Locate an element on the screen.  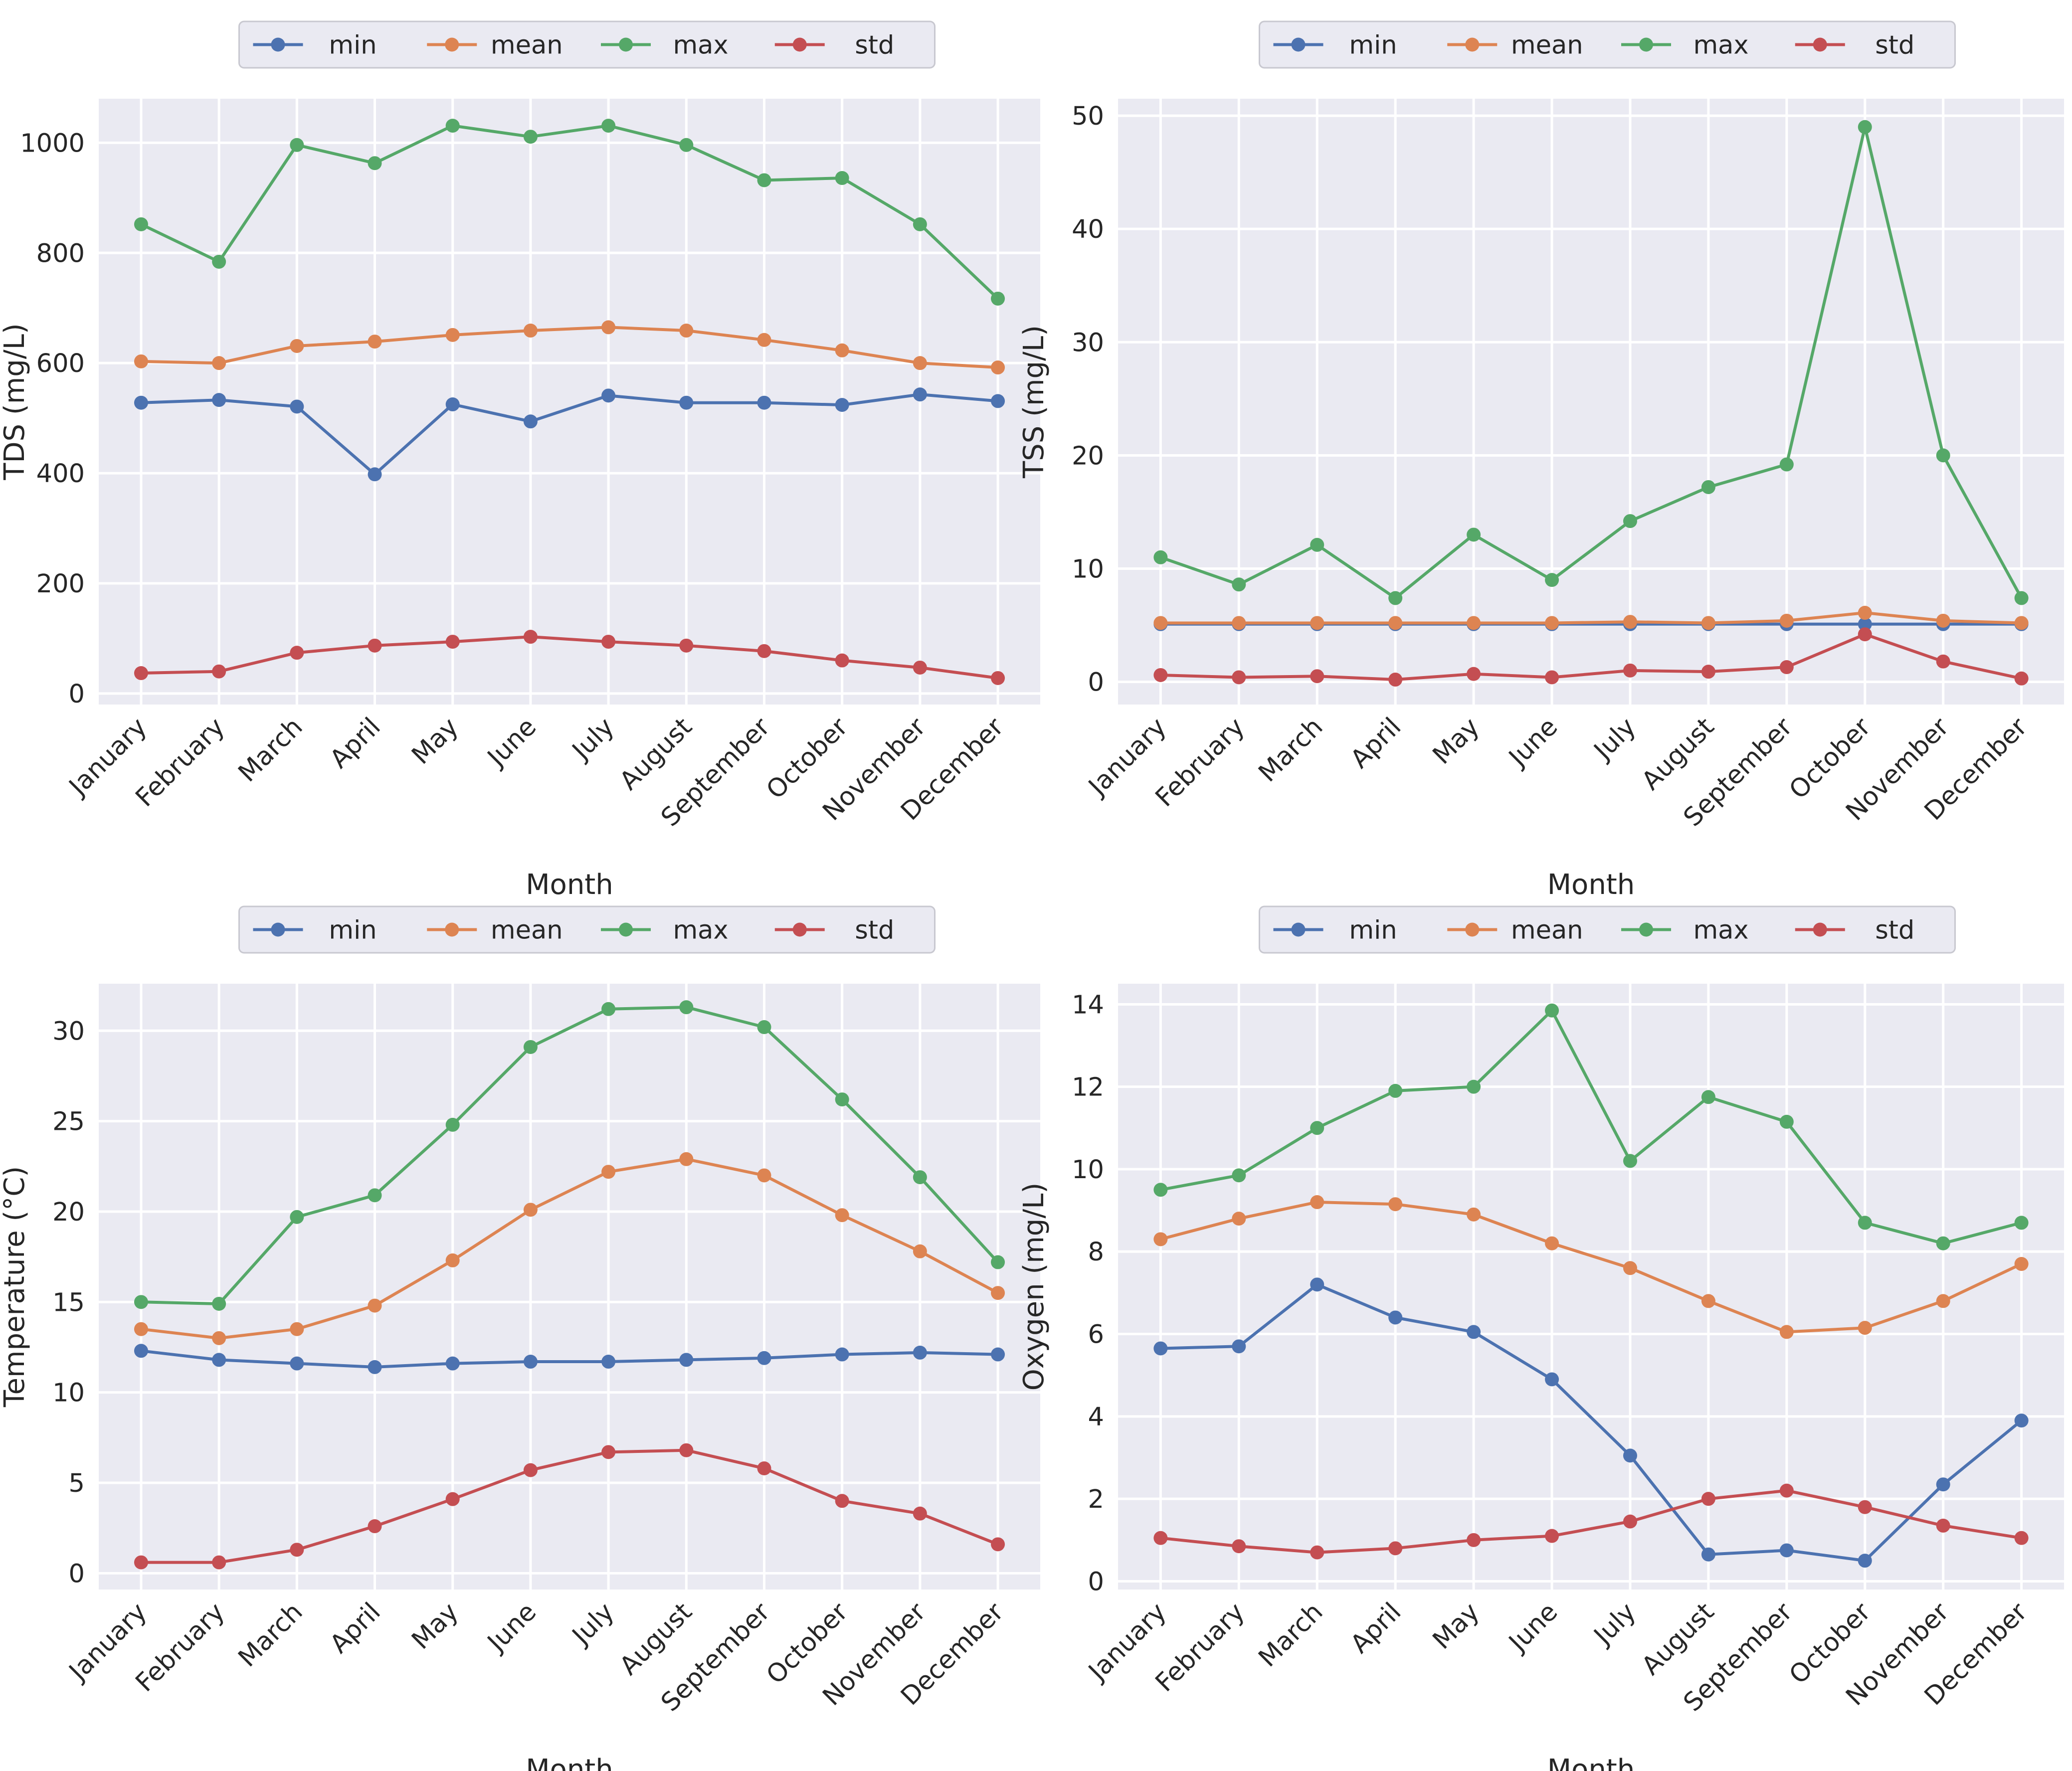
point-std-october is located at coordinates (1865, 634).